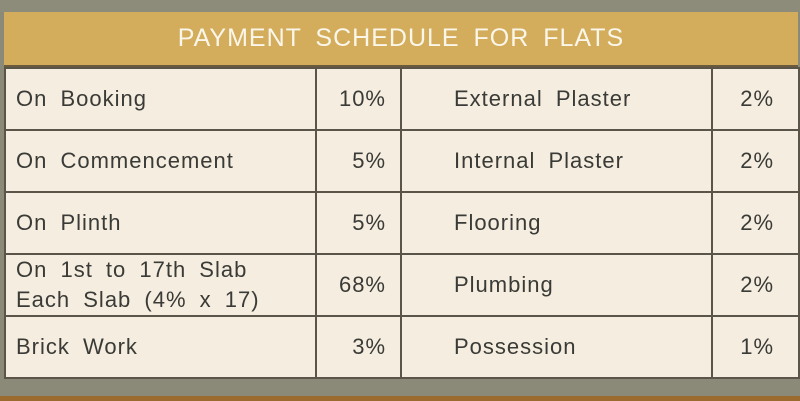  Describe the element at coordinates (556, 347) in the screenshot. I see `stage-cell: Possession` at that location.